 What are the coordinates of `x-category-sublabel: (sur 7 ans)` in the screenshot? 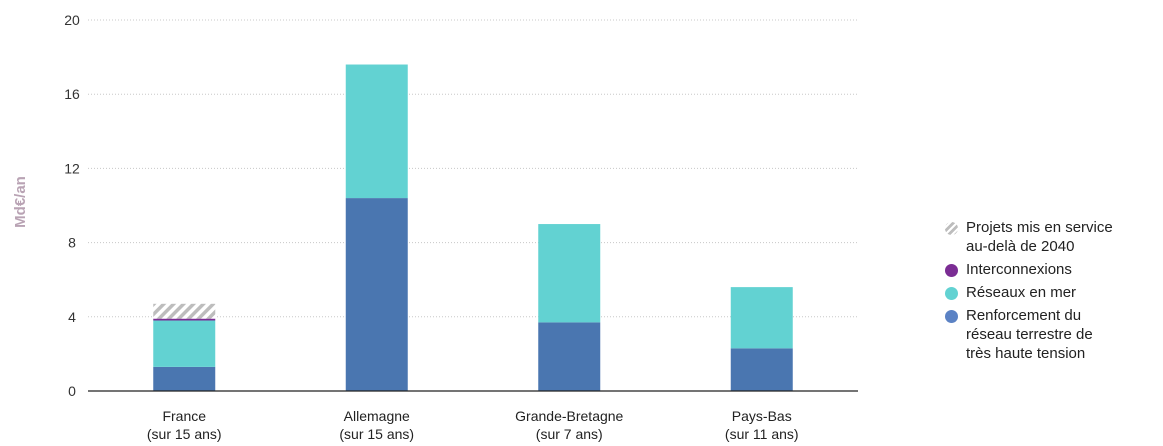 It's located at (569, 434).